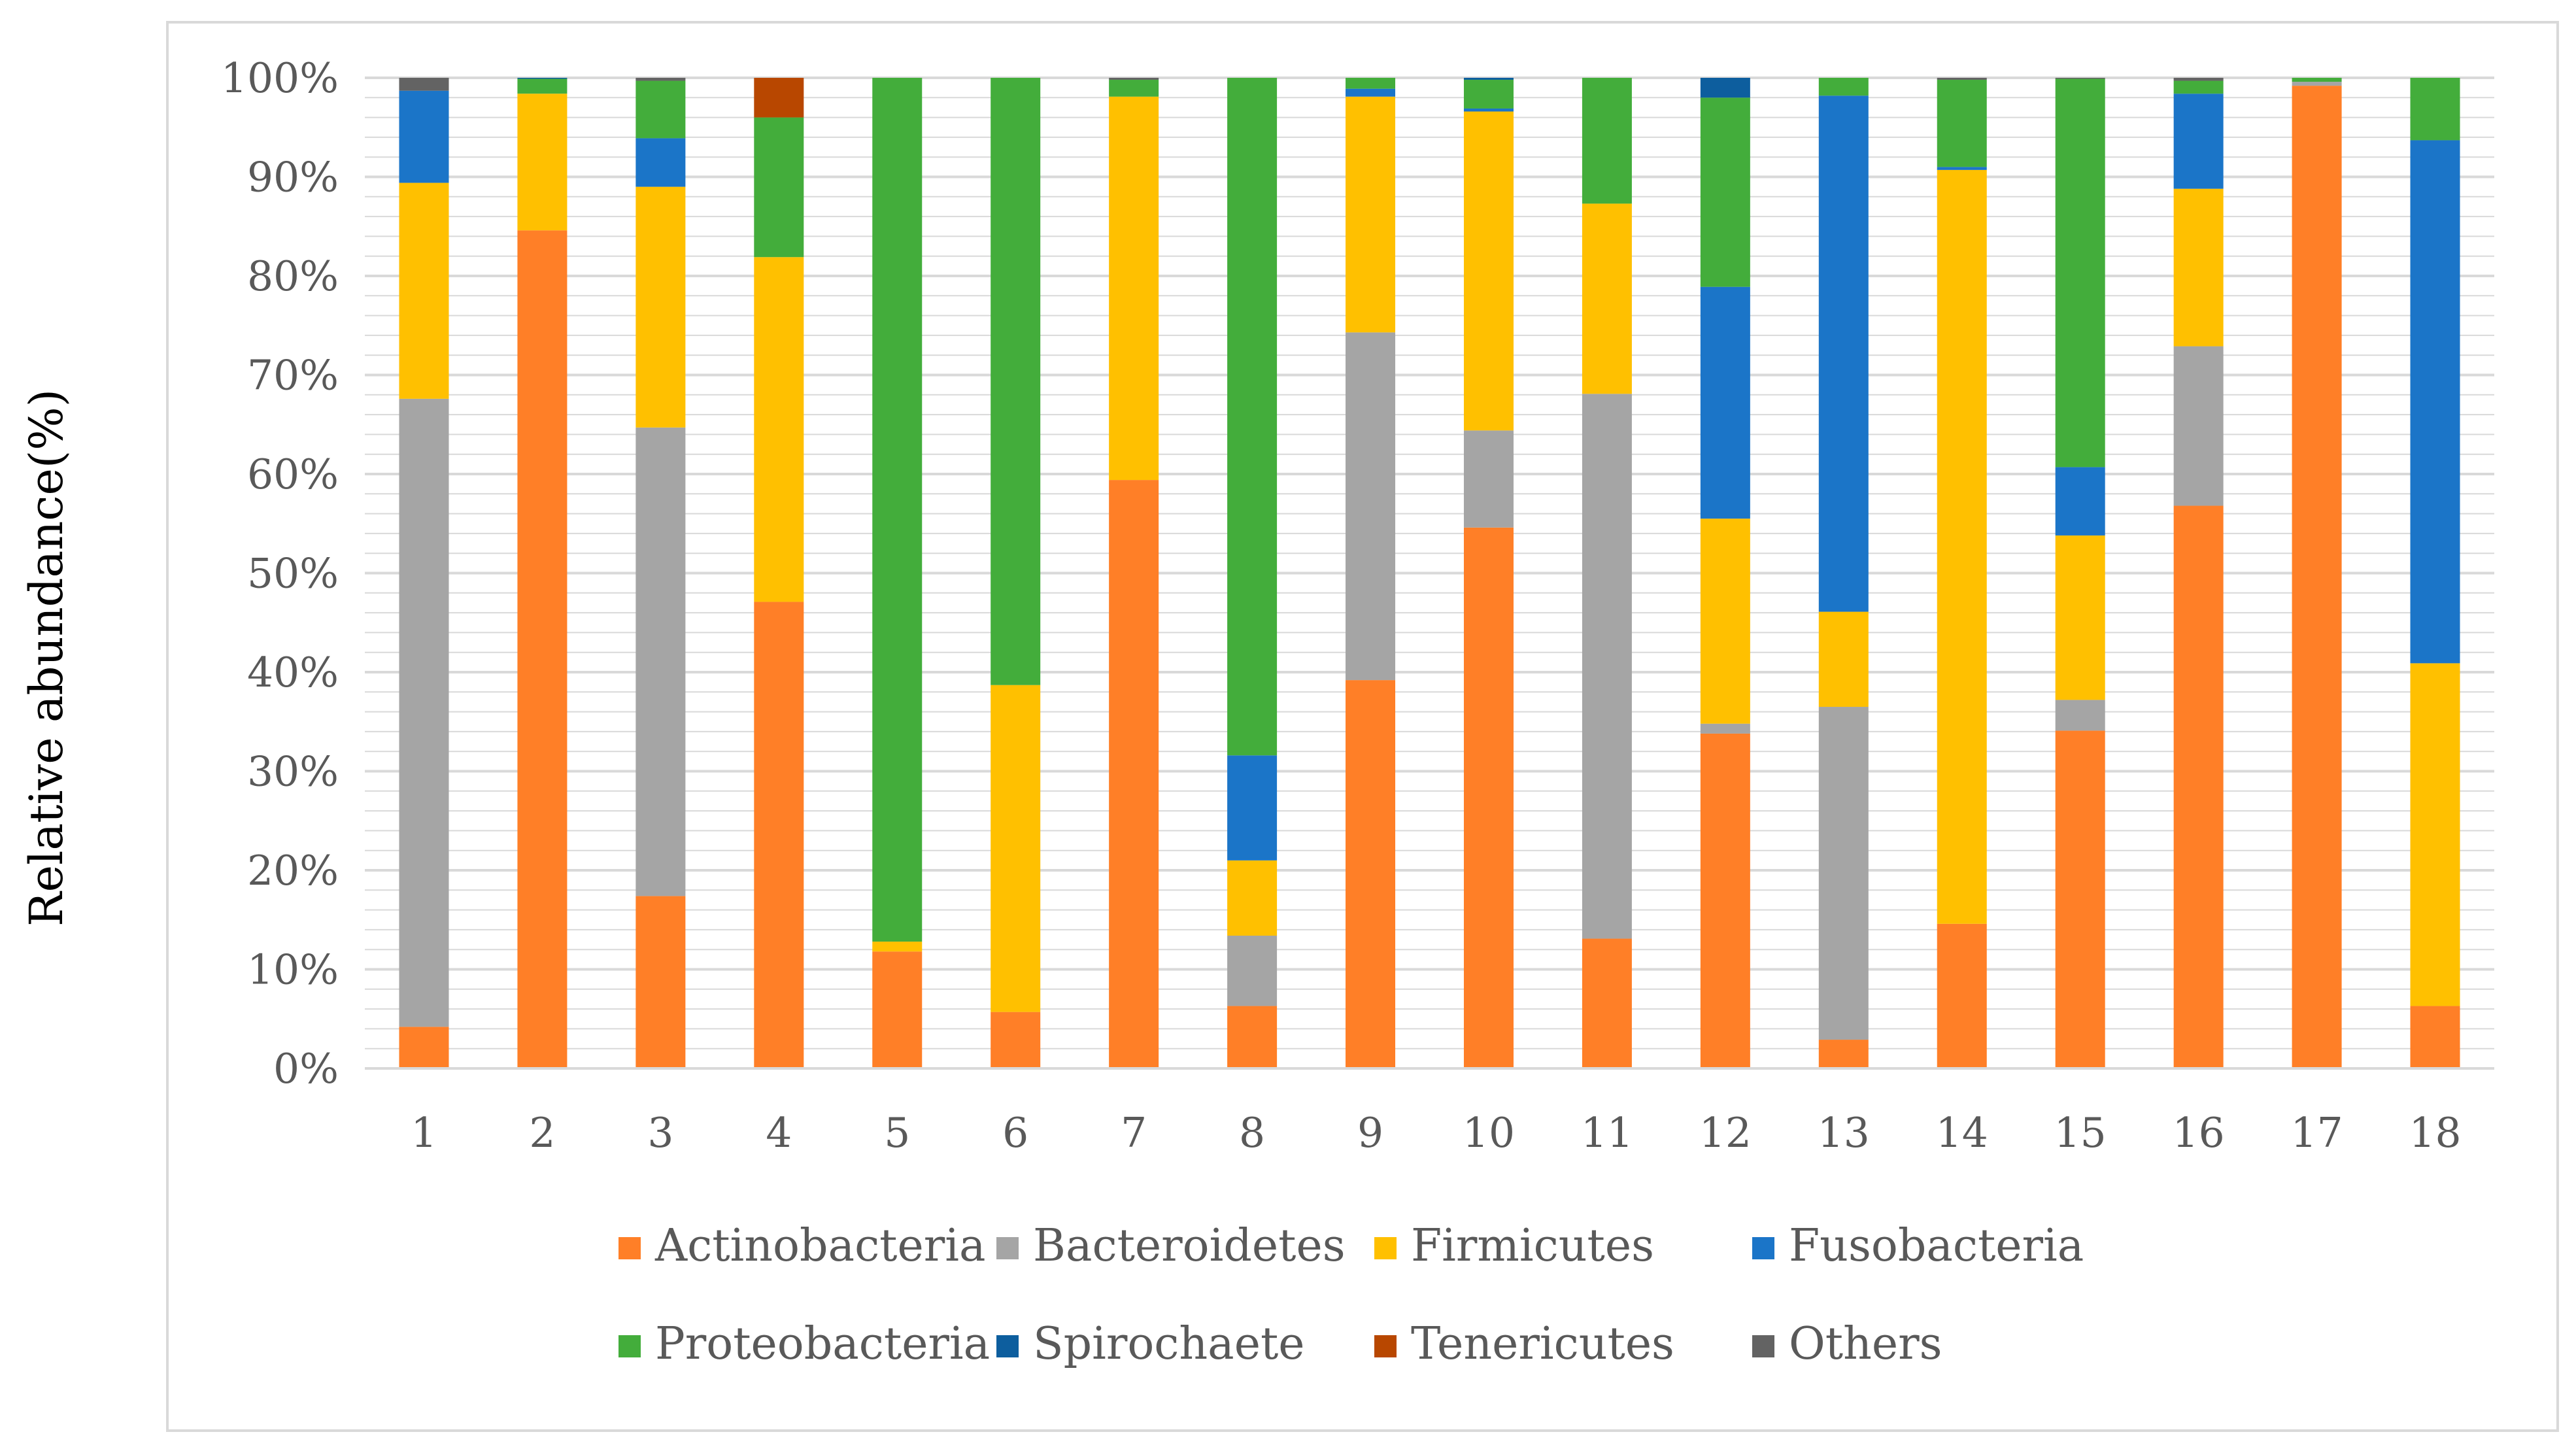  I want to click on y-tick-label: 50%, so click(293, 574).